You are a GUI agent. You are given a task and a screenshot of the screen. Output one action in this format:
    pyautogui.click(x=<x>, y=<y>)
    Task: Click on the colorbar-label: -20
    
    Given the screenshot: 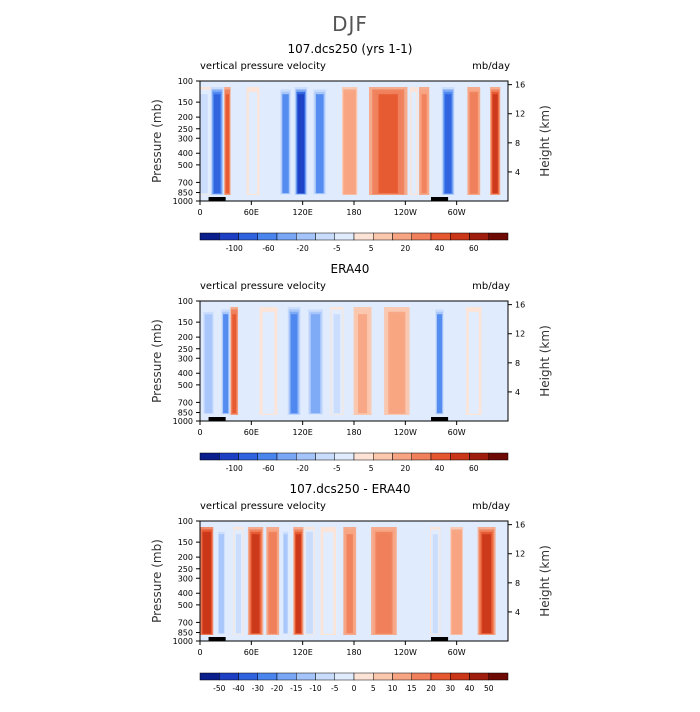 What is the action you would take?
    pyautogui.click(x=277, y=688)
    